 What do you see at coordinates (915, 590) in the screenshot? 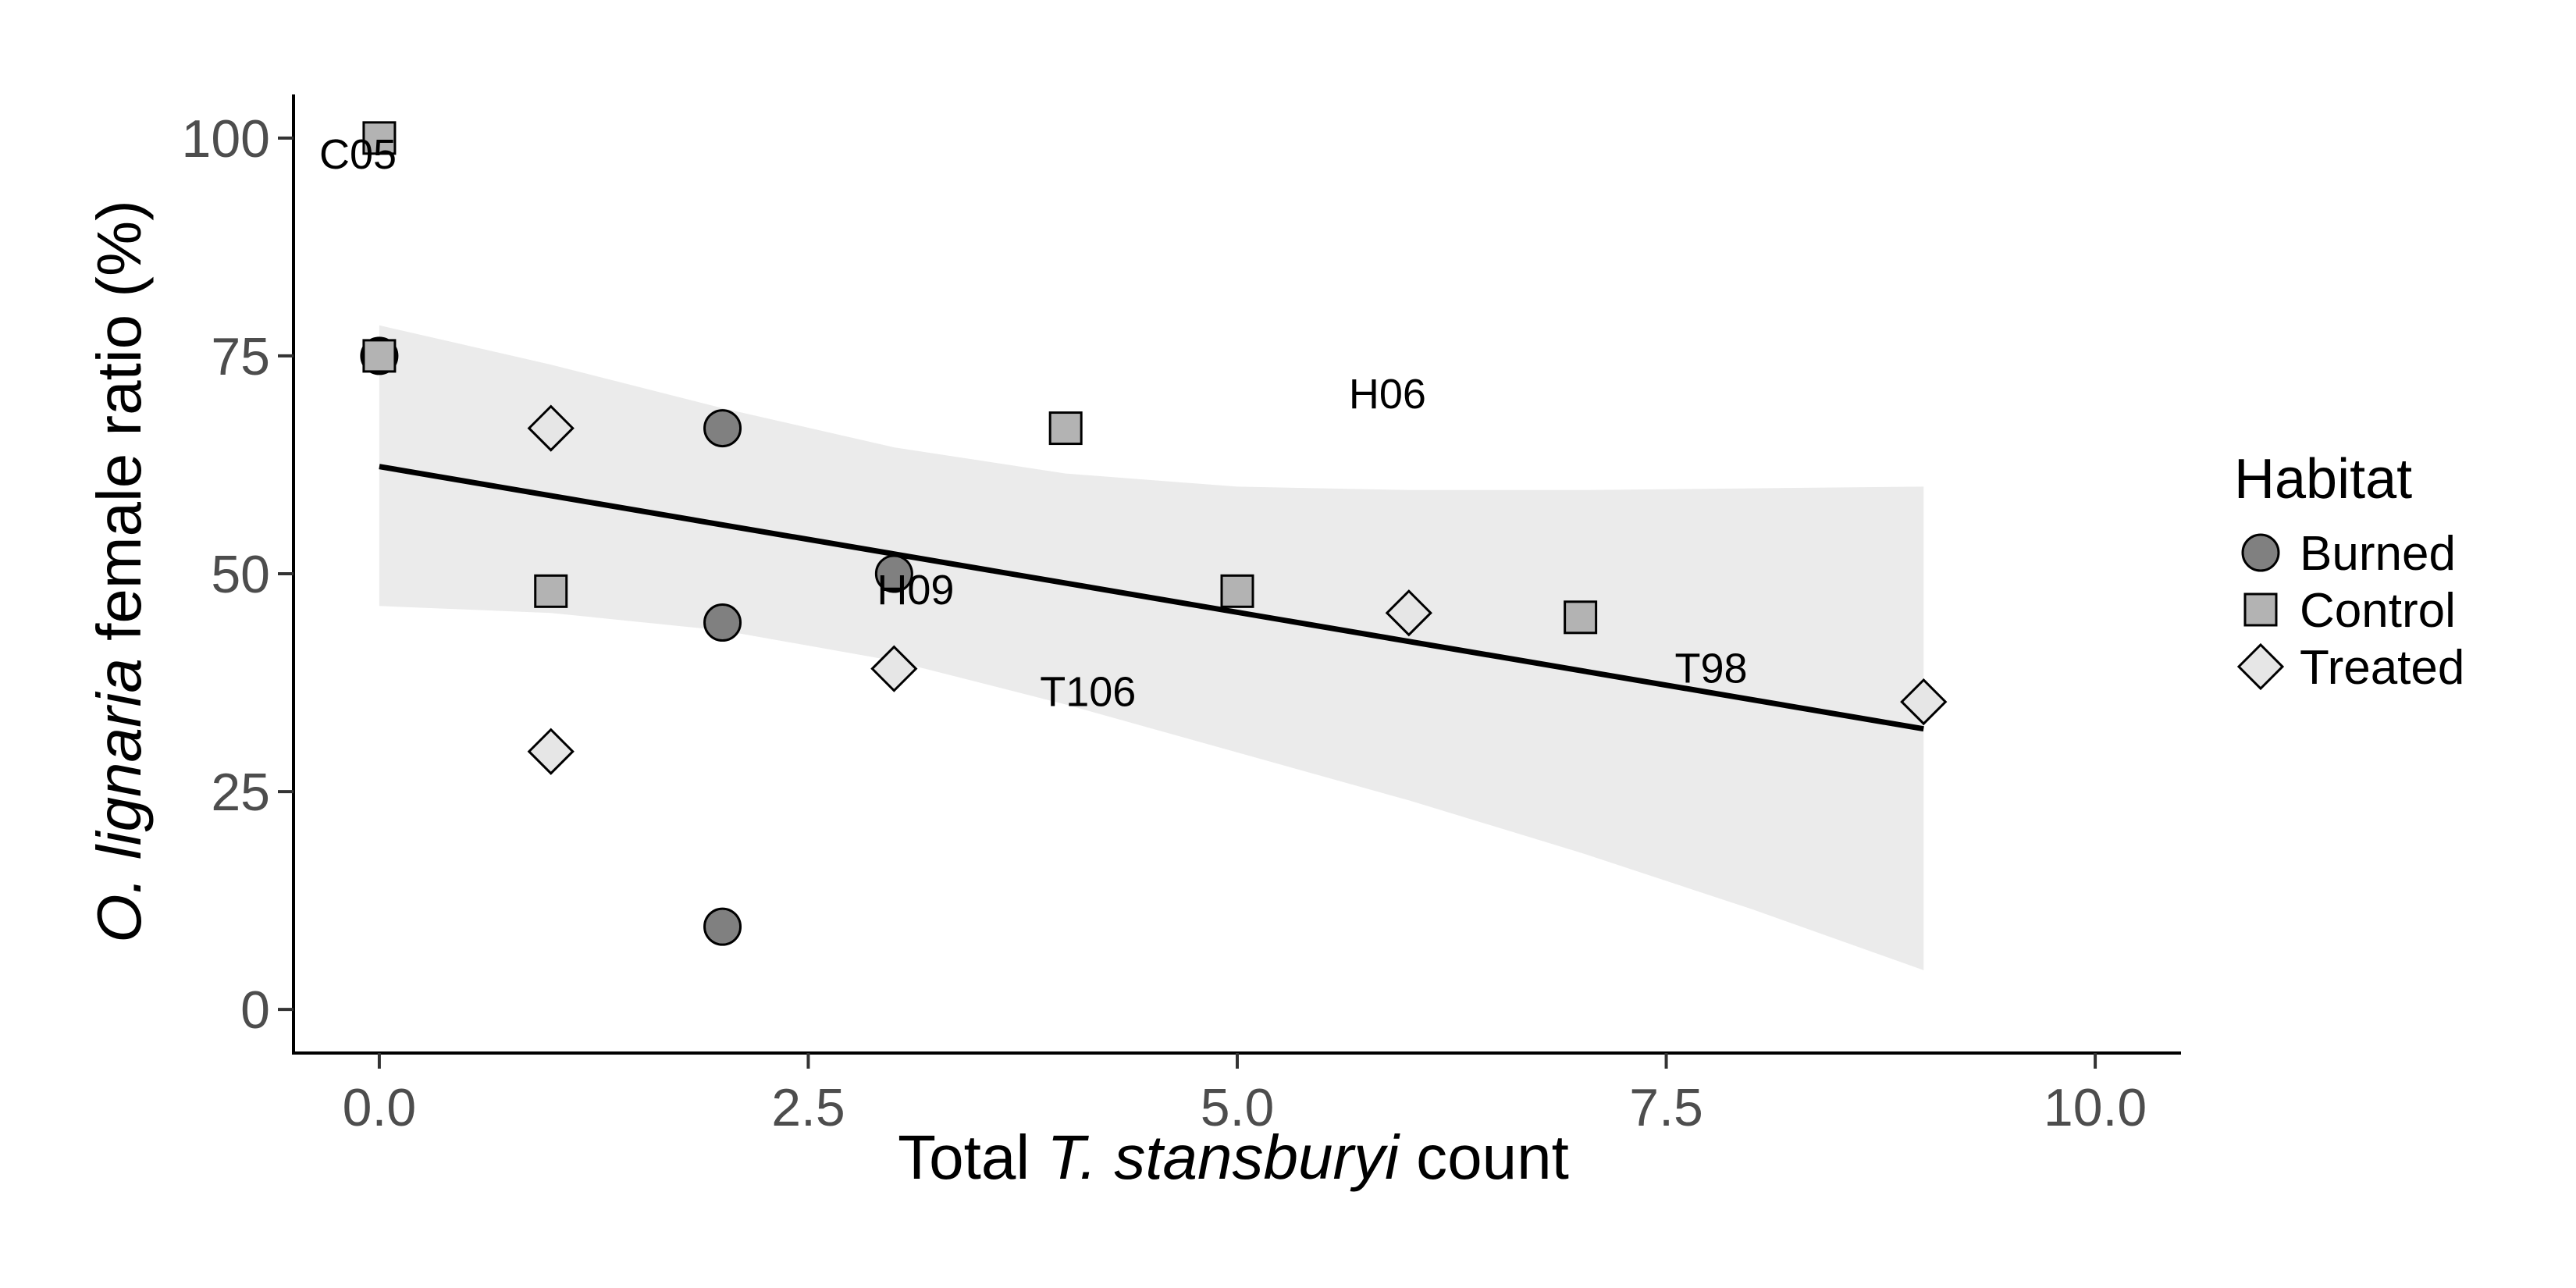
I see `point-annotation: H09` at bounding box center [915, 590].